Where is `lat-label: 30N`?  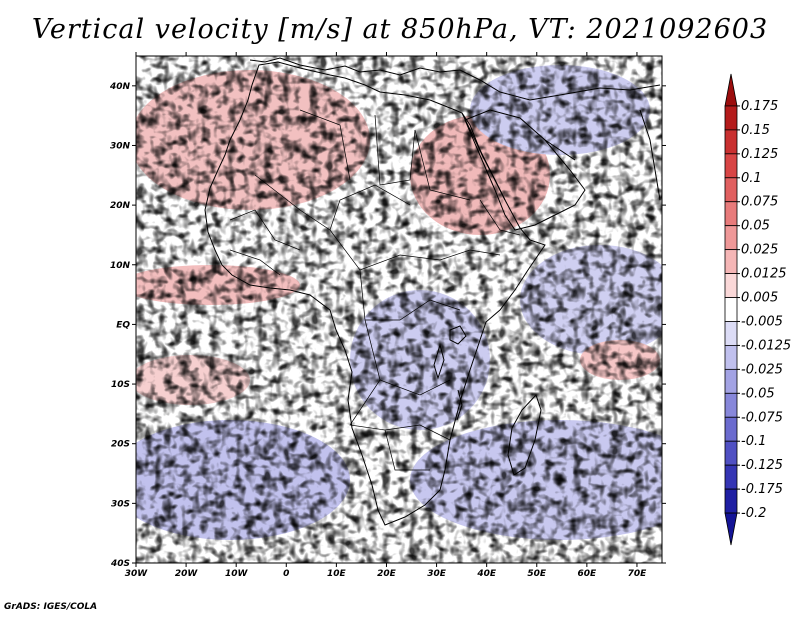
lat-label: 30N is located at coordinates (120, 146).